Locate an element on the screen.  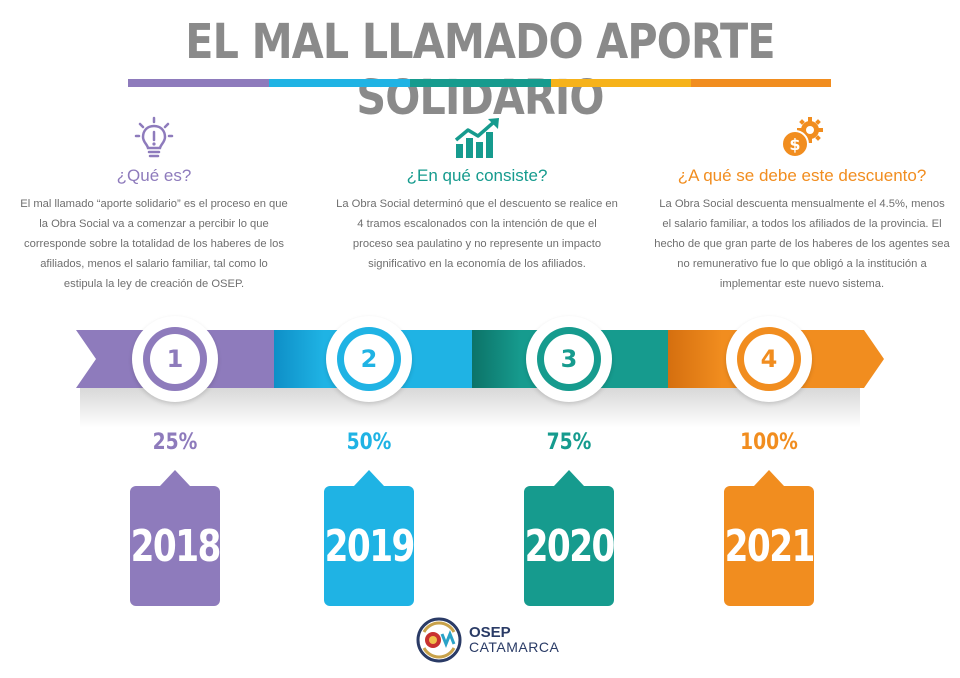
year-box-2018: 2018 is located at coordinates (175, 538).